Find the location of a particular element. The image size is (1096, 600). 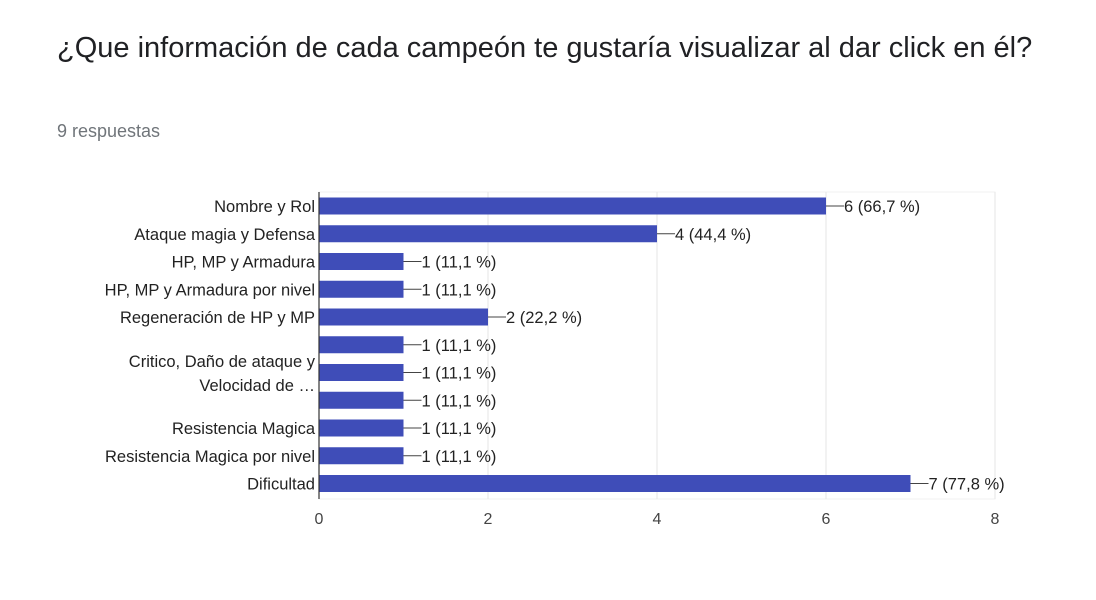

category-label: Critico, Daño de ataque y is located at coordinates (222, 362).